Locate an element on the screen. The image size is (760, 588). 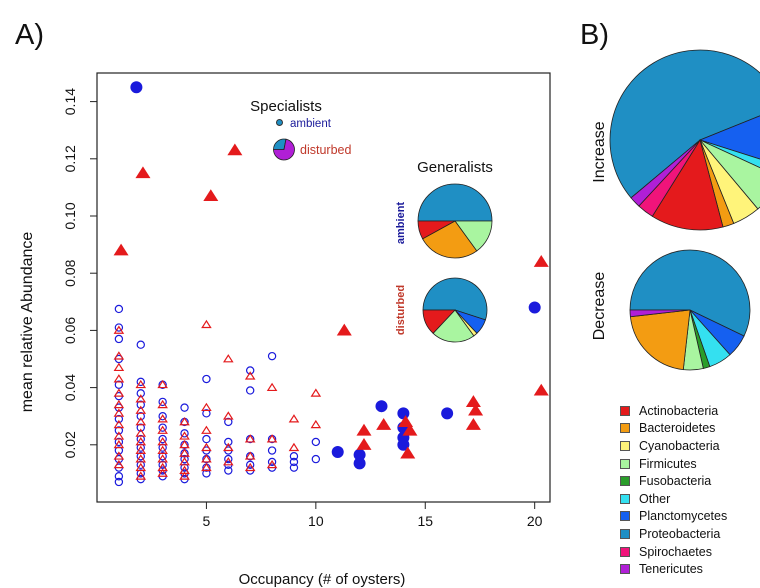
generalists-disturbed-pie is located at coordinates (455, 310).